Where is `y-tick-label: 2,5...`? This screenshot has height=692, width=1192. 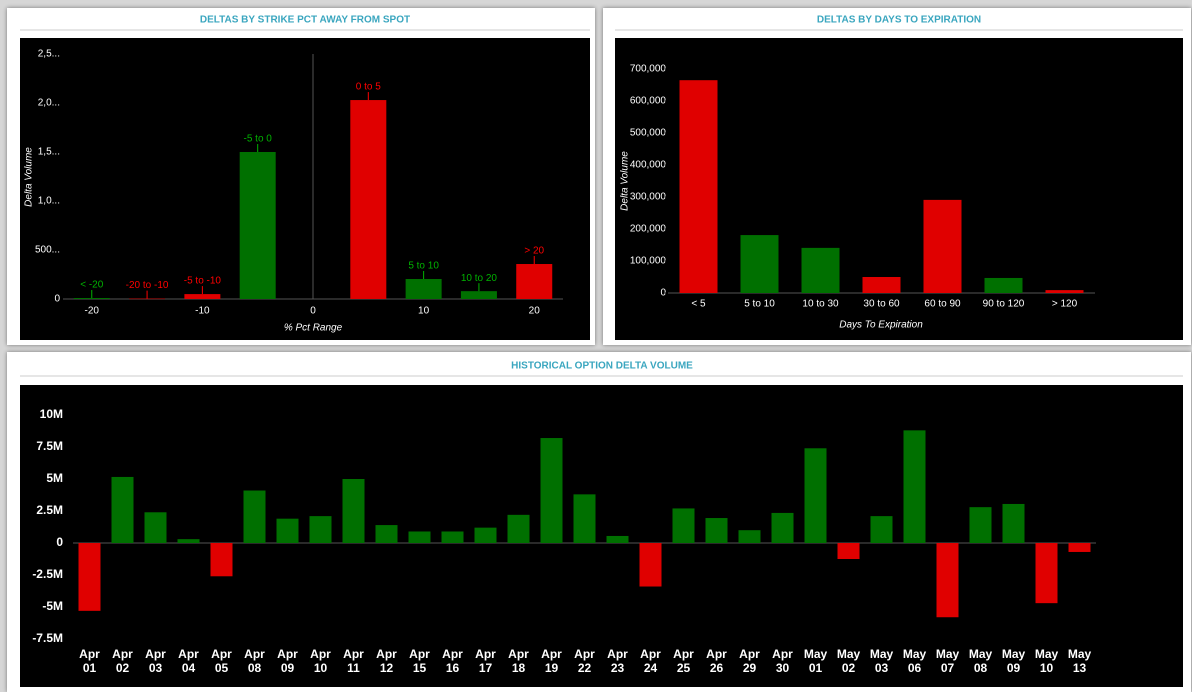
y-tick-label: 2,5... is located at coordinates (49, 54).